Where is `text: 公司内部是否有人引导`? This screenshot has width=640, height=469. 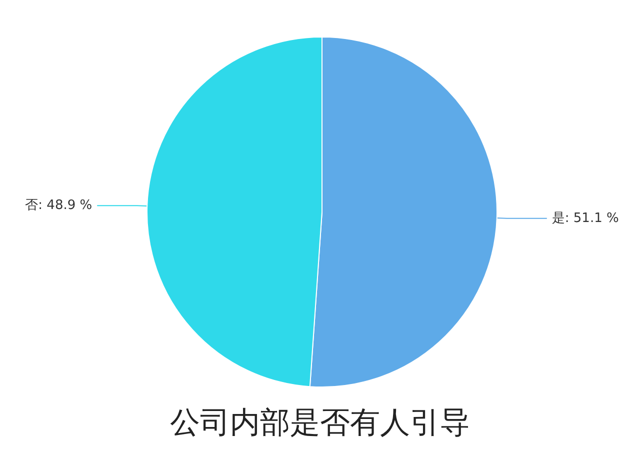 text: 公司内部是否有人引导 is located at coordinates (320, 423).